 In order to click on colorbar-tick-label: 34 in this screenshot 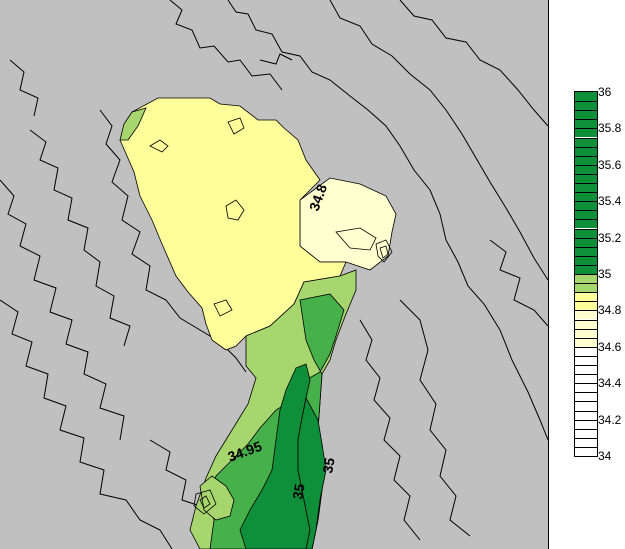, I will do `click(605, 456)`.